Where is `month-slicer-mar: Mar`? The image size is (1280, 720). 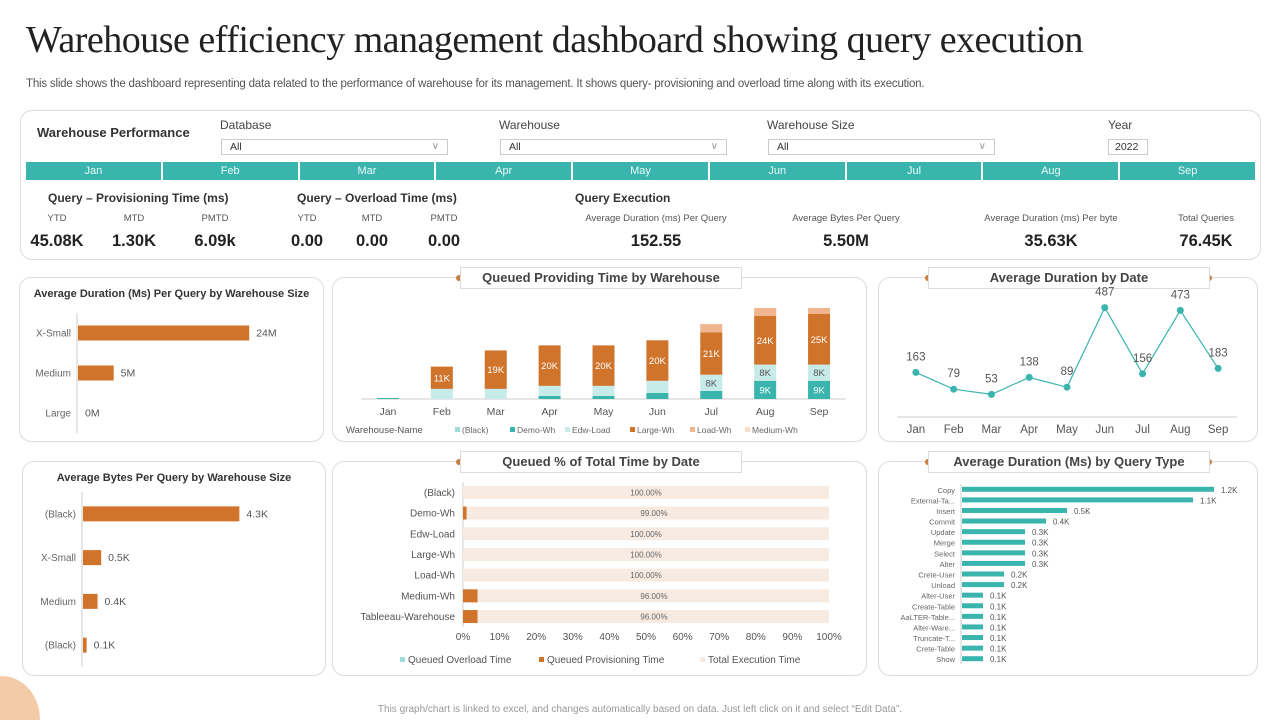
month-slicer-mar: Mar is located at coordinates (367, 171).